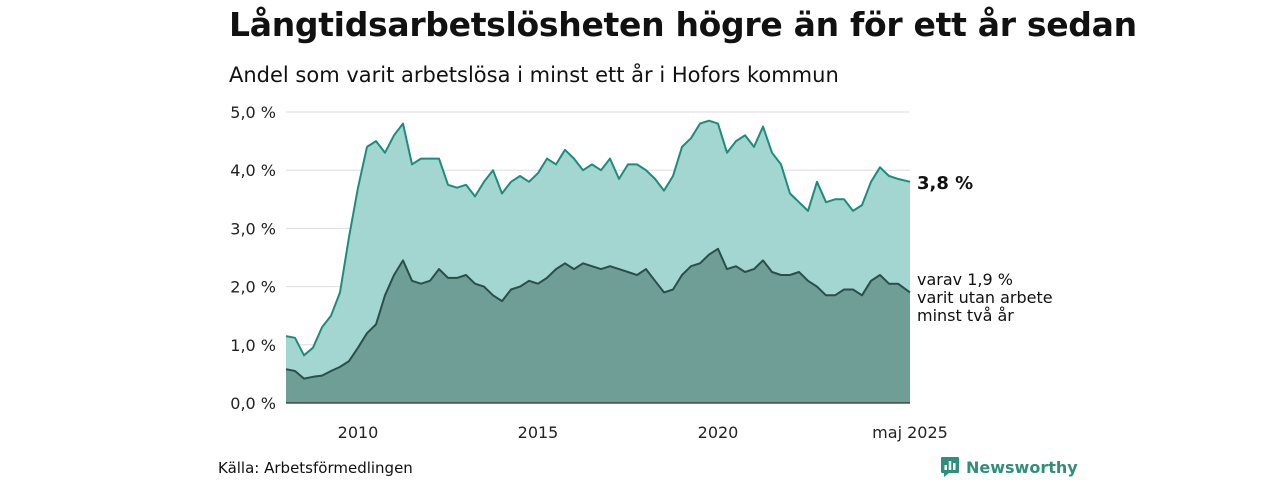 The height and width of the screenshot is (480, 1280). What do you see at coordinates (253, 403) in the screenshot?
I see `y-tick-label: 0,0 %` at bounding box center [253, 403].